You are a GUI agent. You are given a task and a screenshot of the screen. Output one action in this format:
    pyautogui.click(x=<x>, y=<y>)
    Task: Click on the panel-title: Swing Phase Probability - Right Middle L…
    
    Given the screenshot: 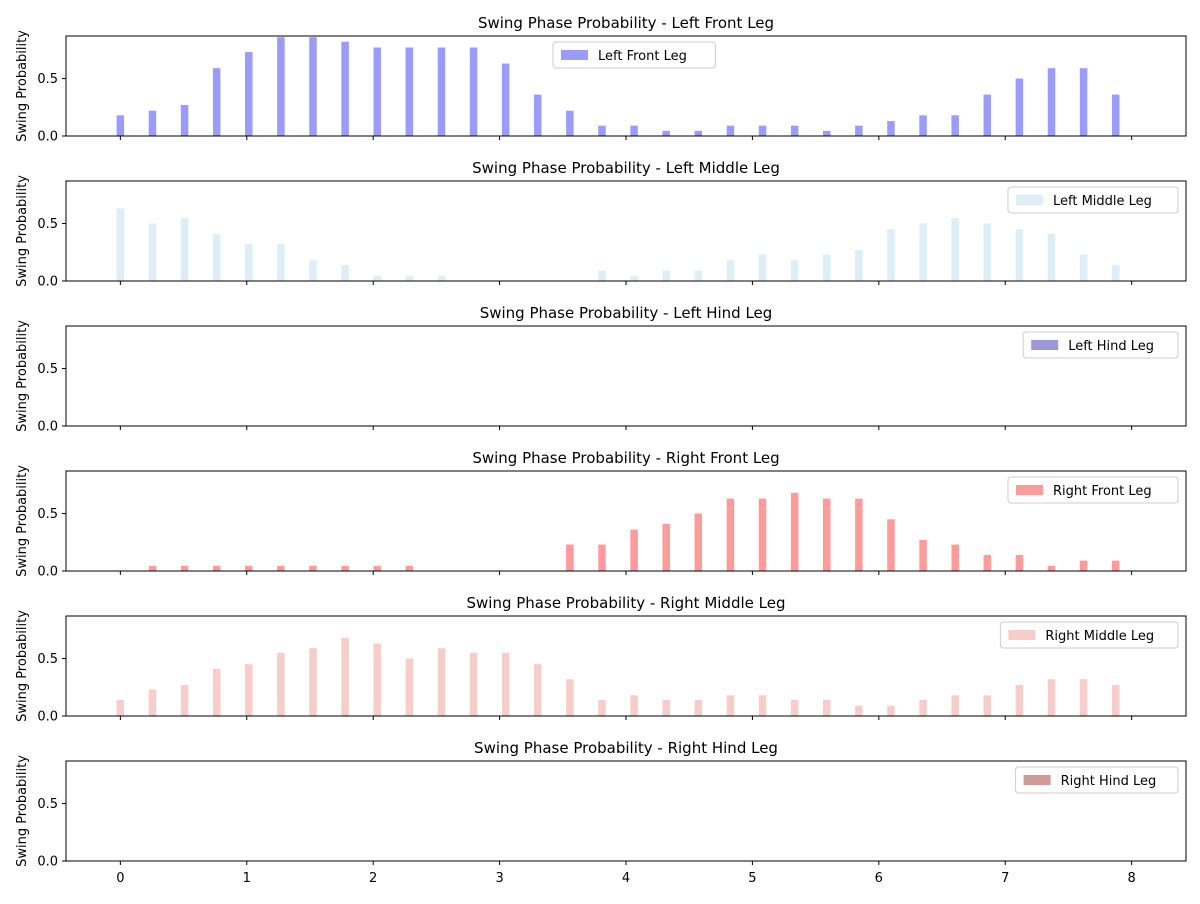 What is the action you would take?
    pyautogui.click(x=626, y=603)
    